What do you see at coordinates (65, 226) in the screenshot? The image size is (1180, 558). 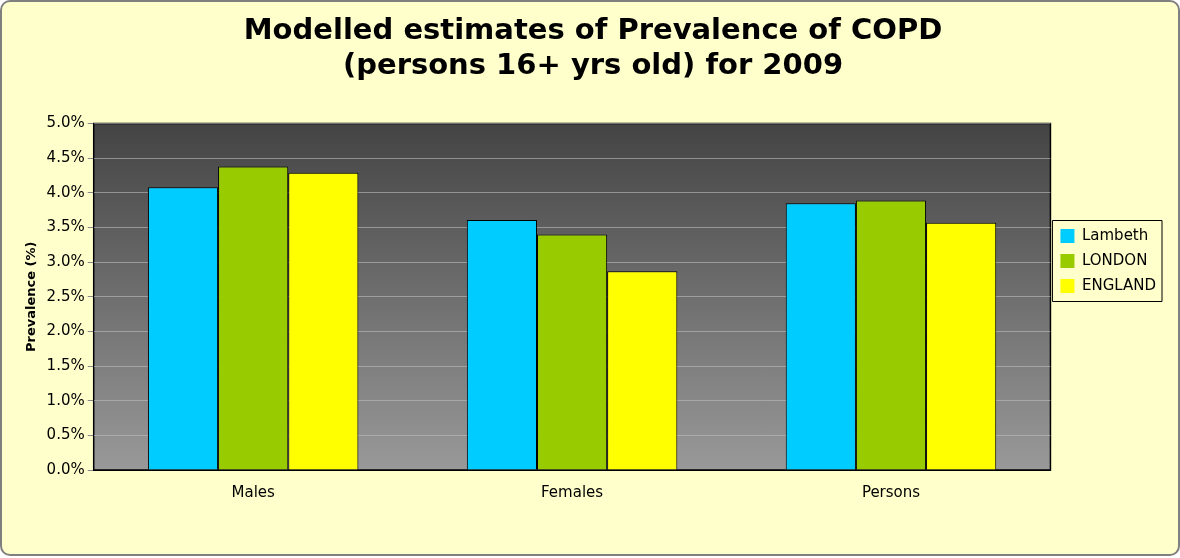 I see `y-tick-label: 3.5%` at bounding box center [65, 226].